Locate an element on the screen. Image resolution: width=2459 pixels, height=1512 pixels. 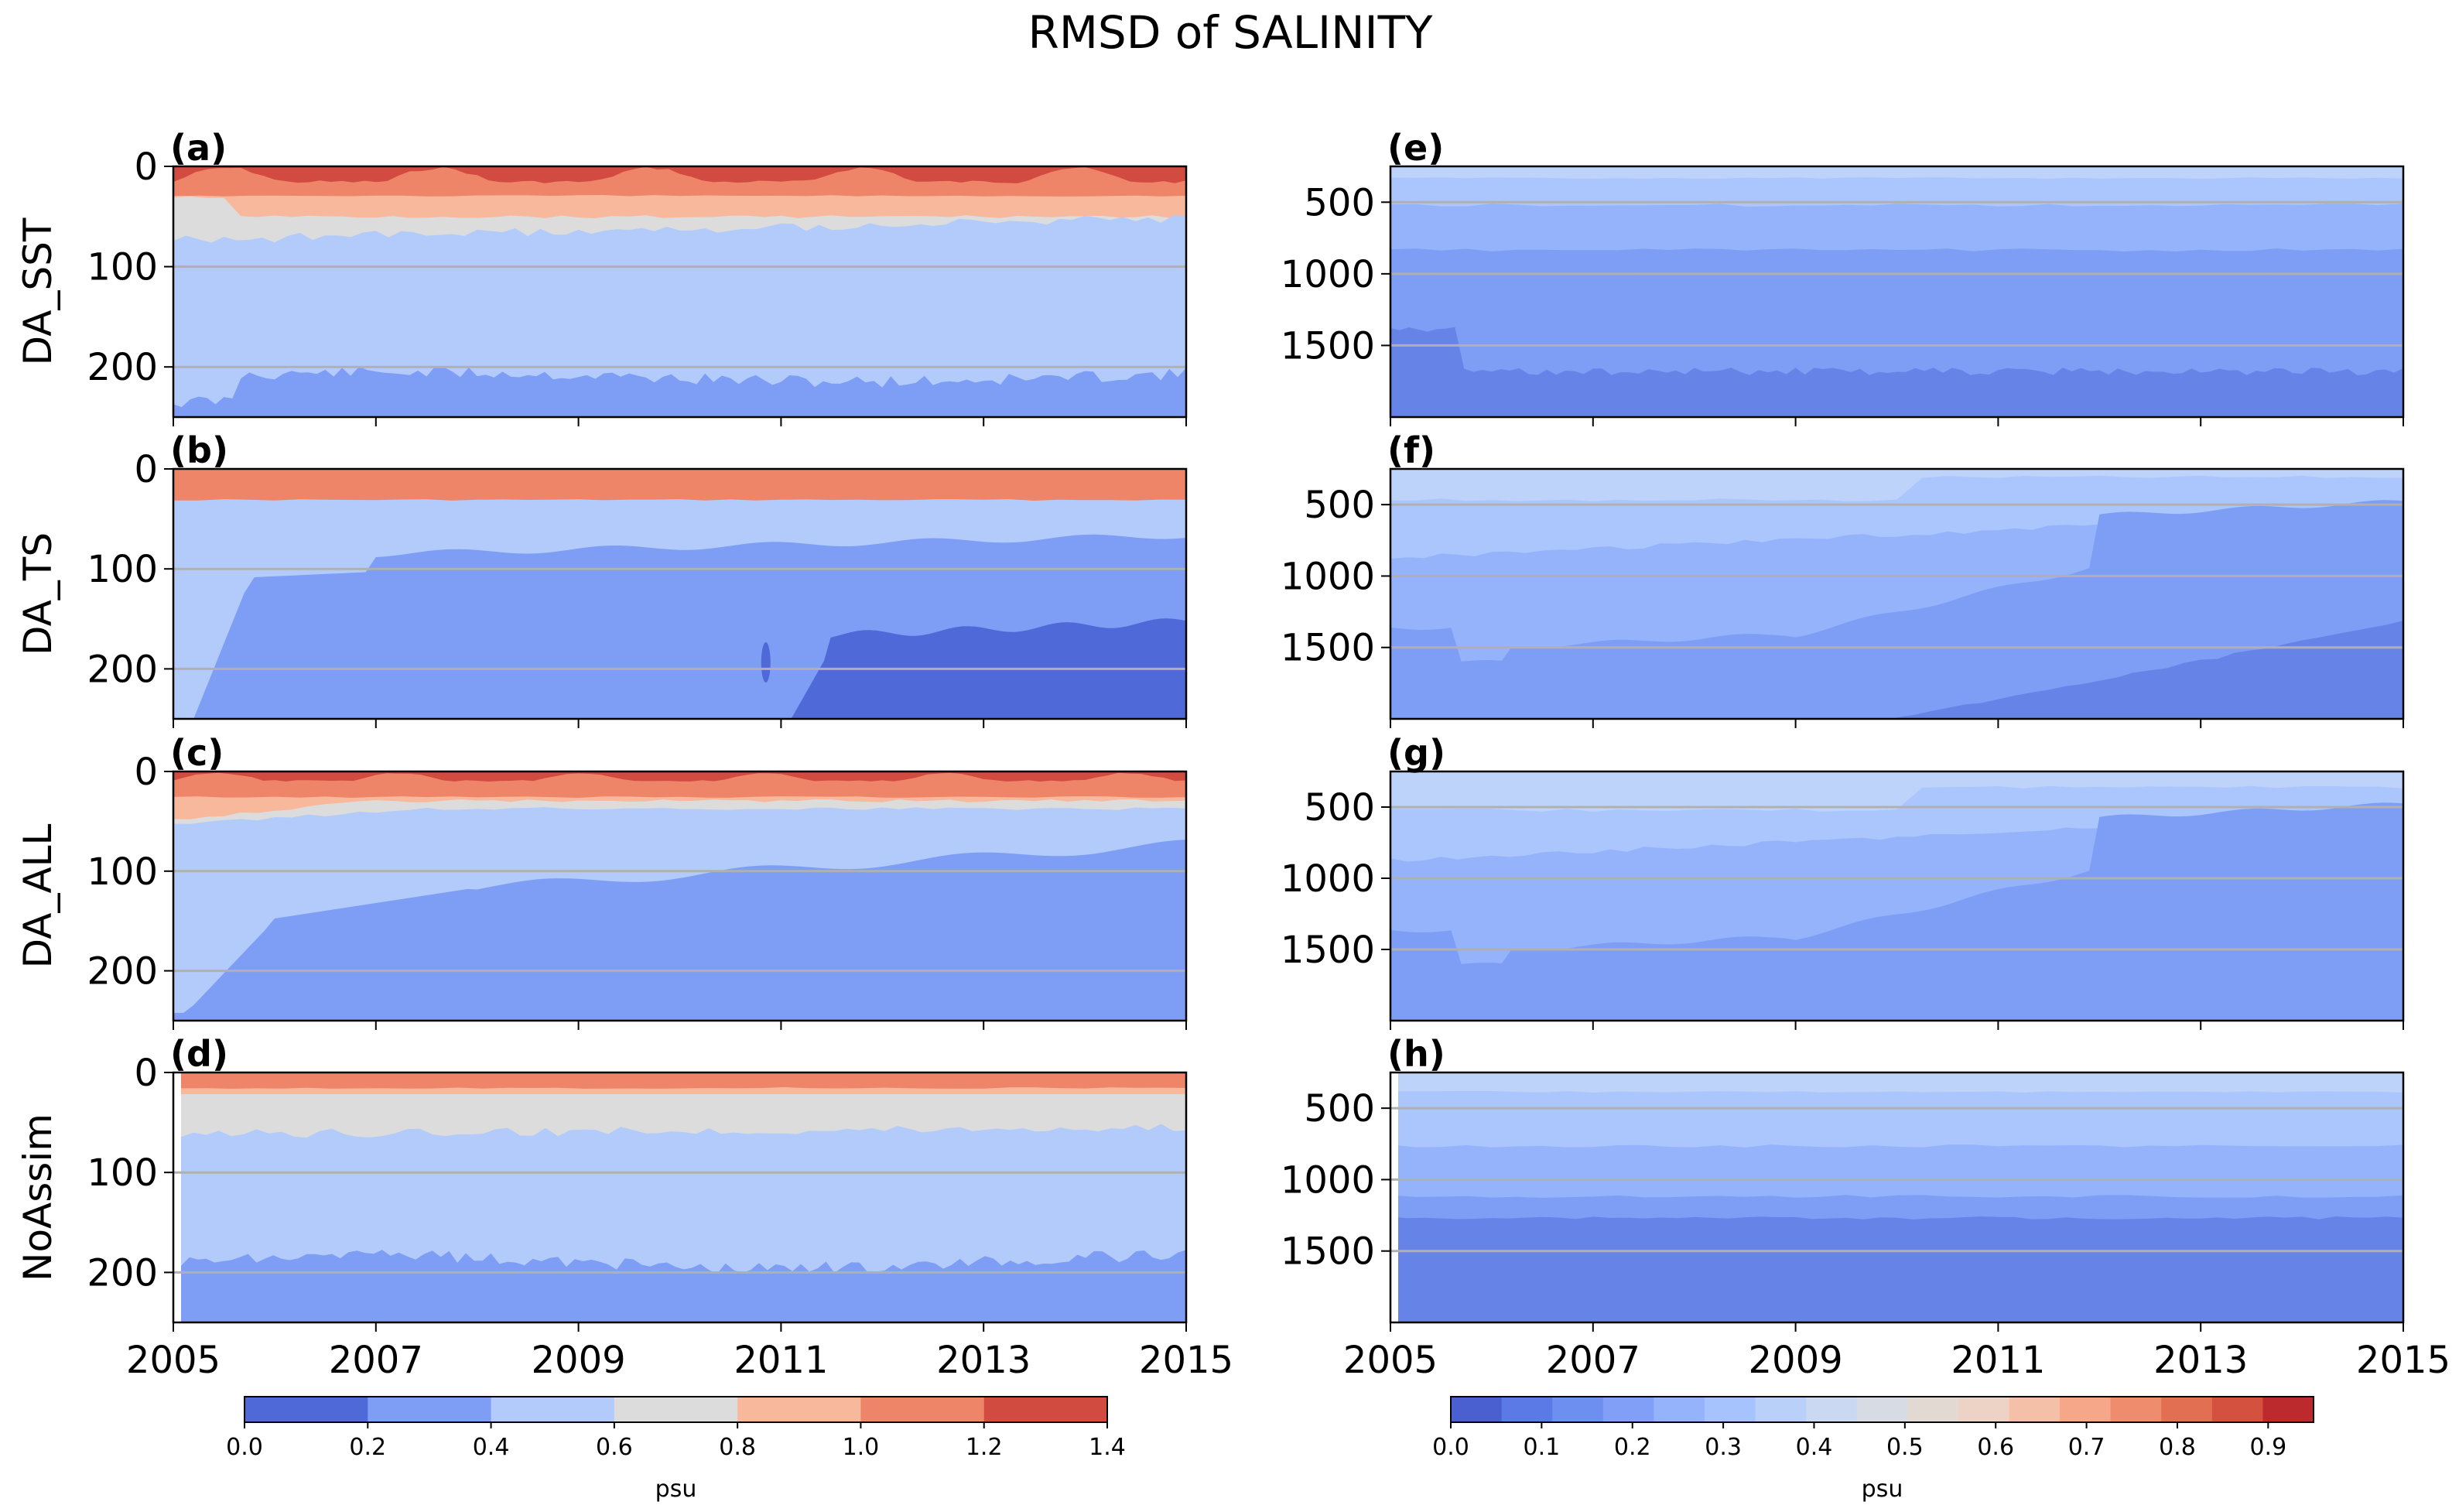
row-label: DA_ALL is located at coordinates (37, 896).